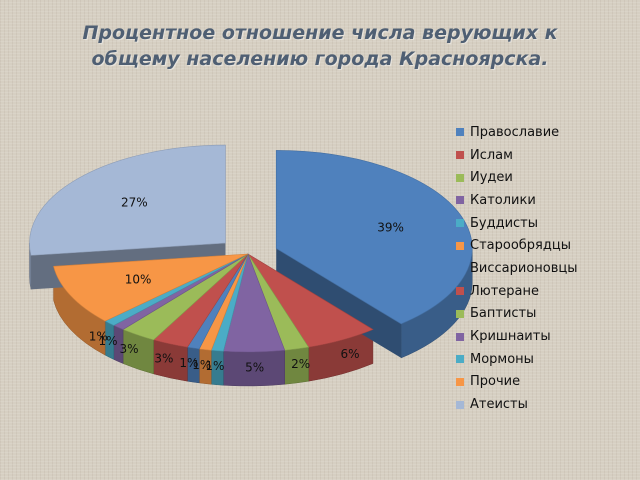 Image resolution: width=640 pixels, height=480 pixels. What do you see at coordinates (320, 33) in the screenshot?
I see `chart-title-line-1: Процентное отношение числа верующих к` at bounding box center [320, 33].